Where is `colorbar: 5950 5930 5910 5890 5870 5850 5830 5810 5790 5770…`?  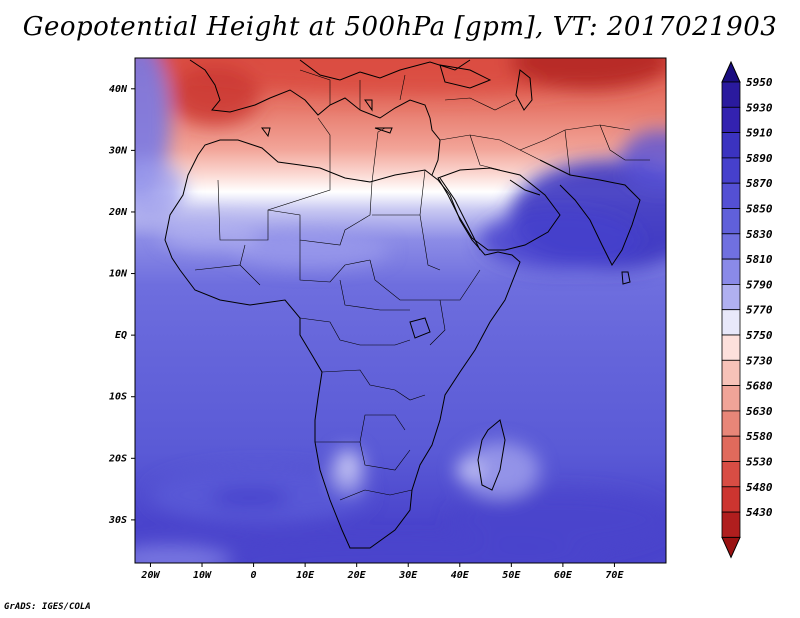 colorbar: 5950 5930 5910 5890 5870 5850 5830 5810 5790 5770… is located at coordinates (747, 309).